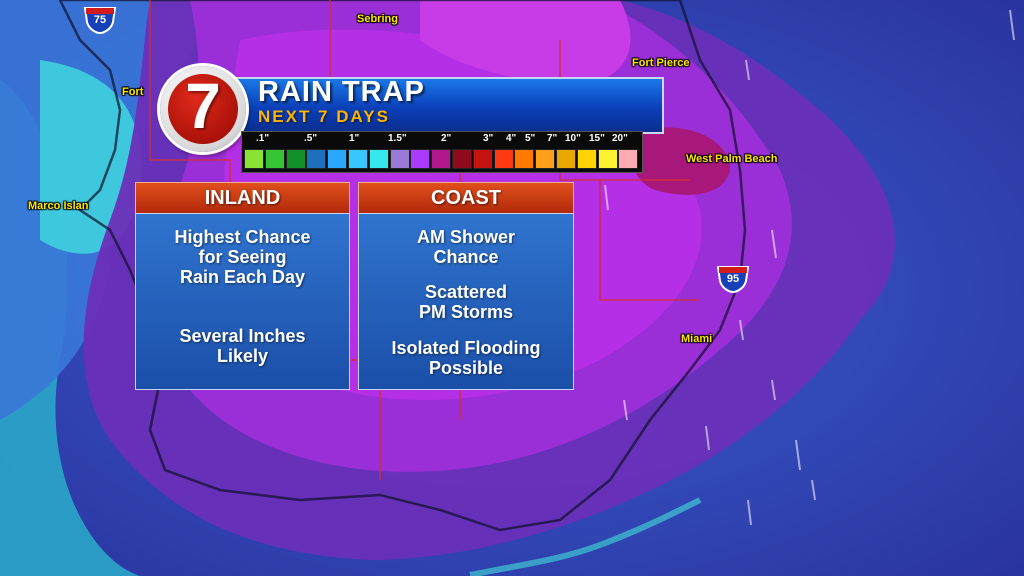 The width and height of the screenshot is (1024, 576). Describe the element at coordinates (341, 92) in the screenshot. I see `page-title: RAIN TRAP` at that location.